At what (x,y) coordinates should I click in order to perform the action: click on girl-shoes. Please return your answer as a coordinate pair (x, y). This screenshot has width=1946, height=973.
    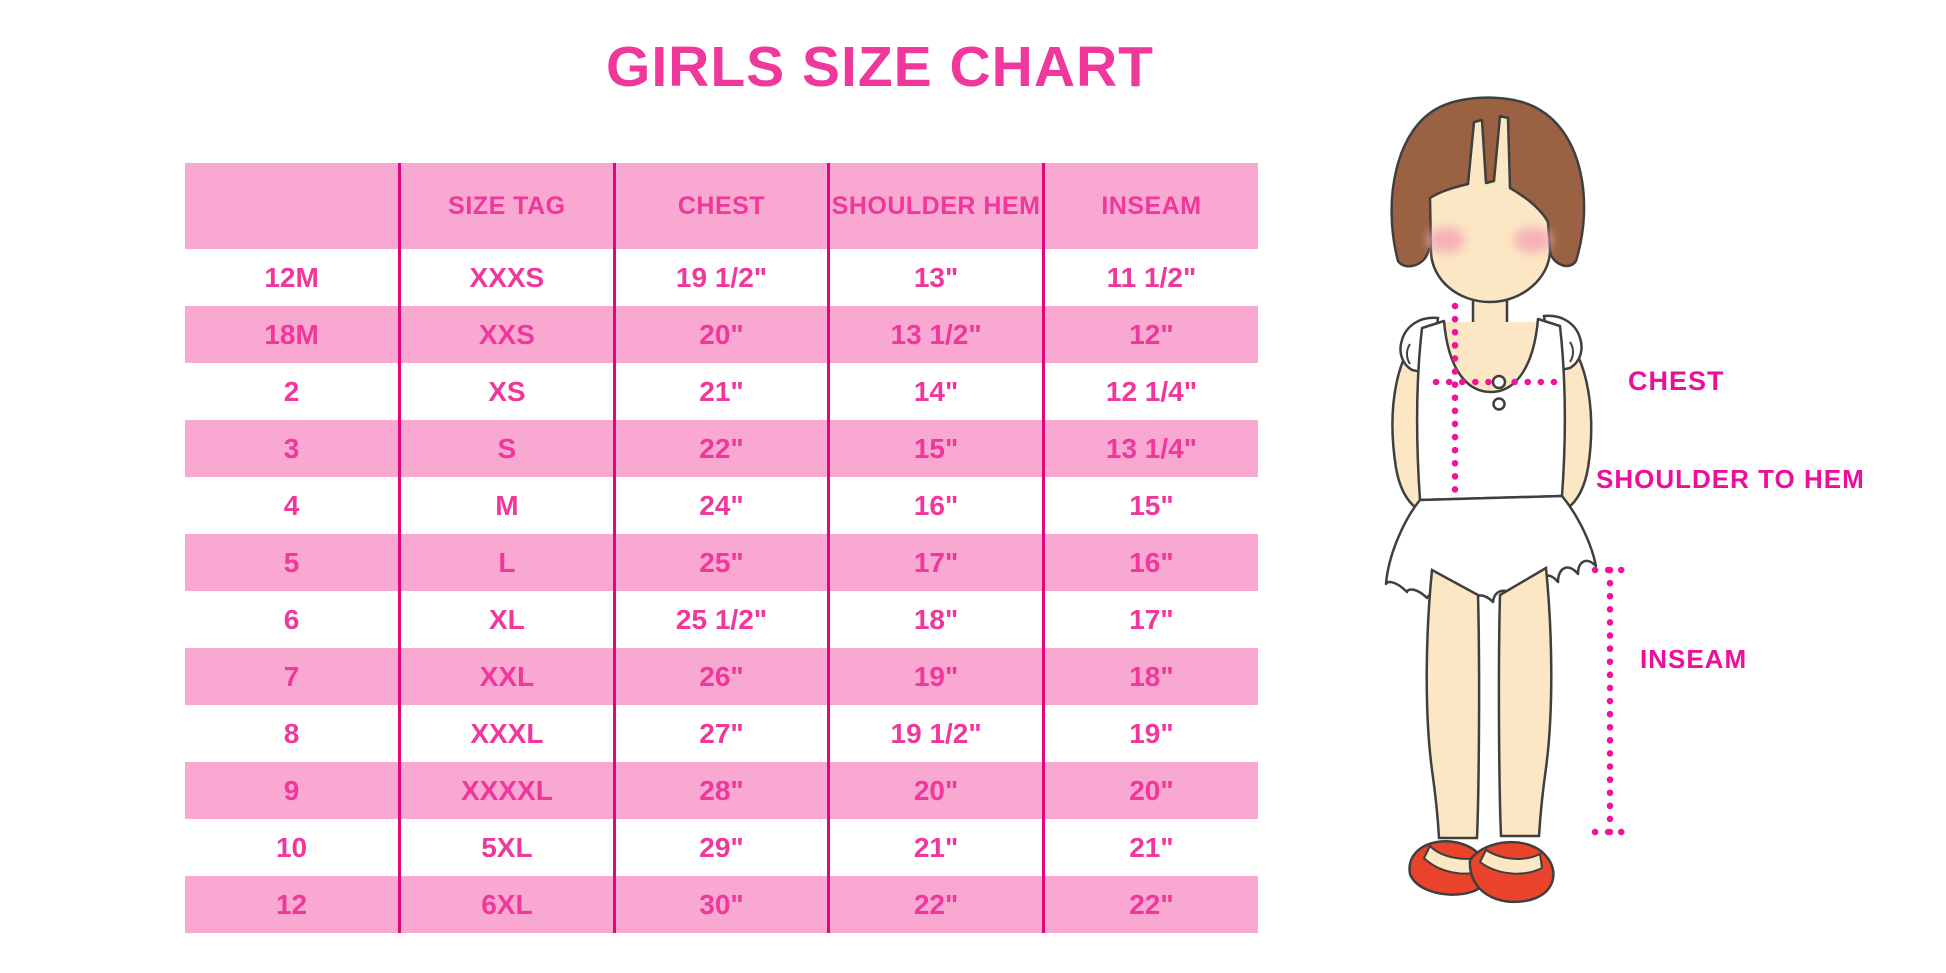
    Looking at the image, I should click on (1481, 872).